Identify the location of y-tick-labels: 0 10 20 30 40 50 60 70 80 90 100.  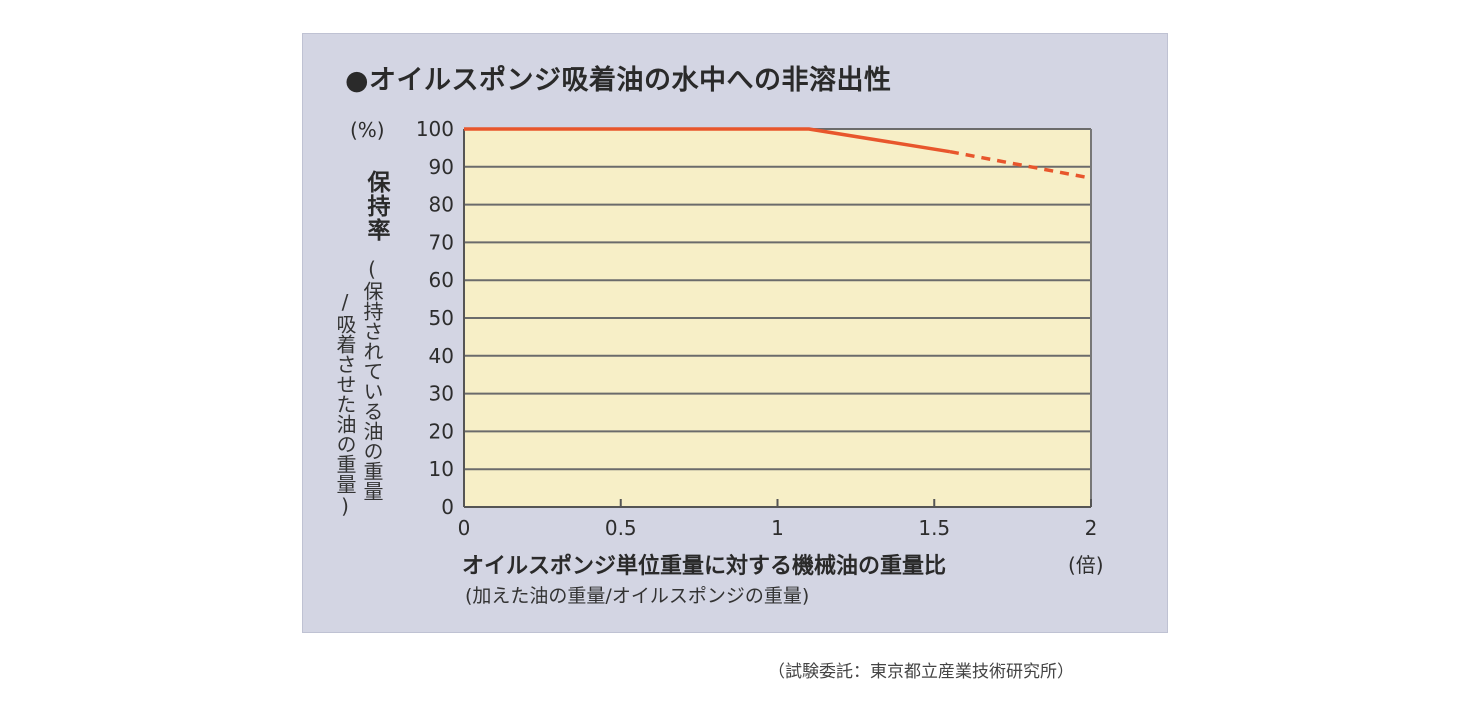
(435, 318).